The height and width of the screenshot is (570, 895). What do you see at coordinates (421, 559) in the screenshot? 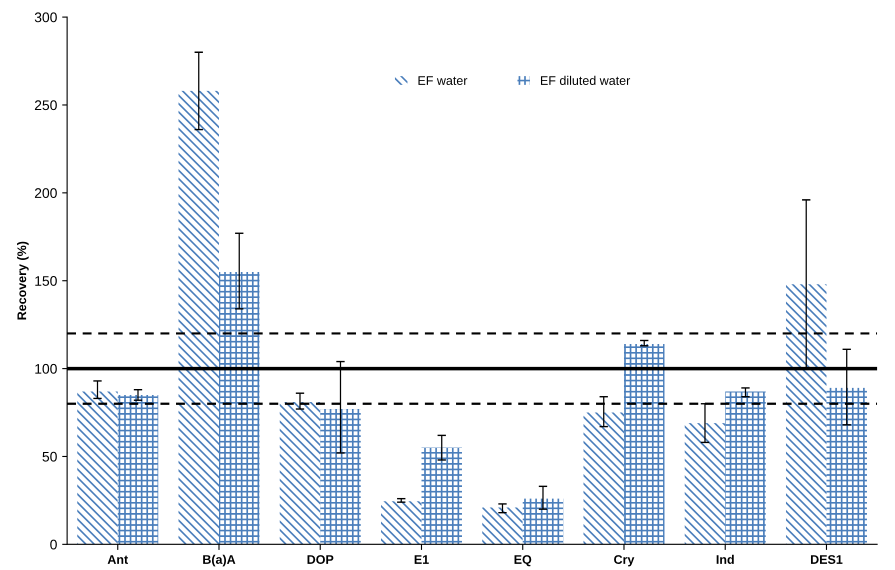
I see `x-tick-label: E1` at bounding box center [421, 559].